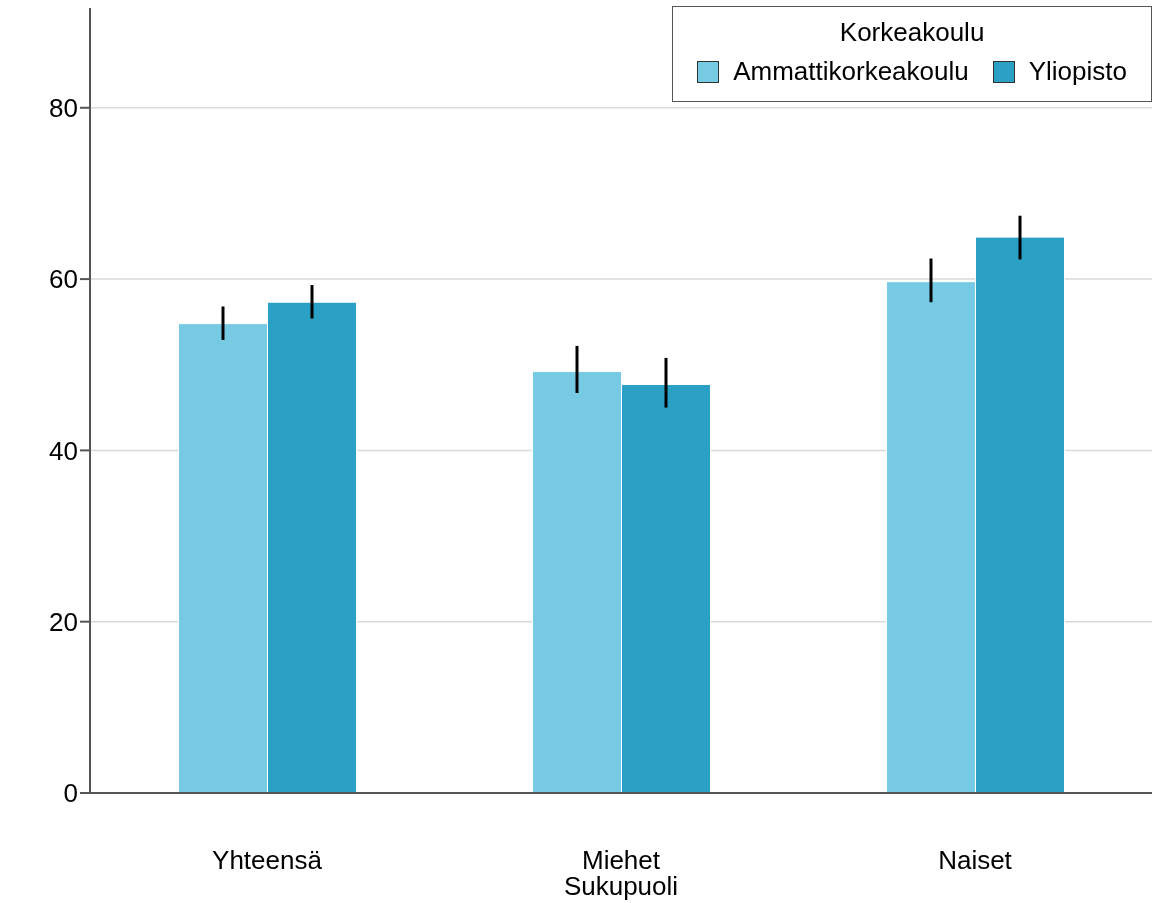  I want to click on y-tick-label: 0, so click(70, 793).